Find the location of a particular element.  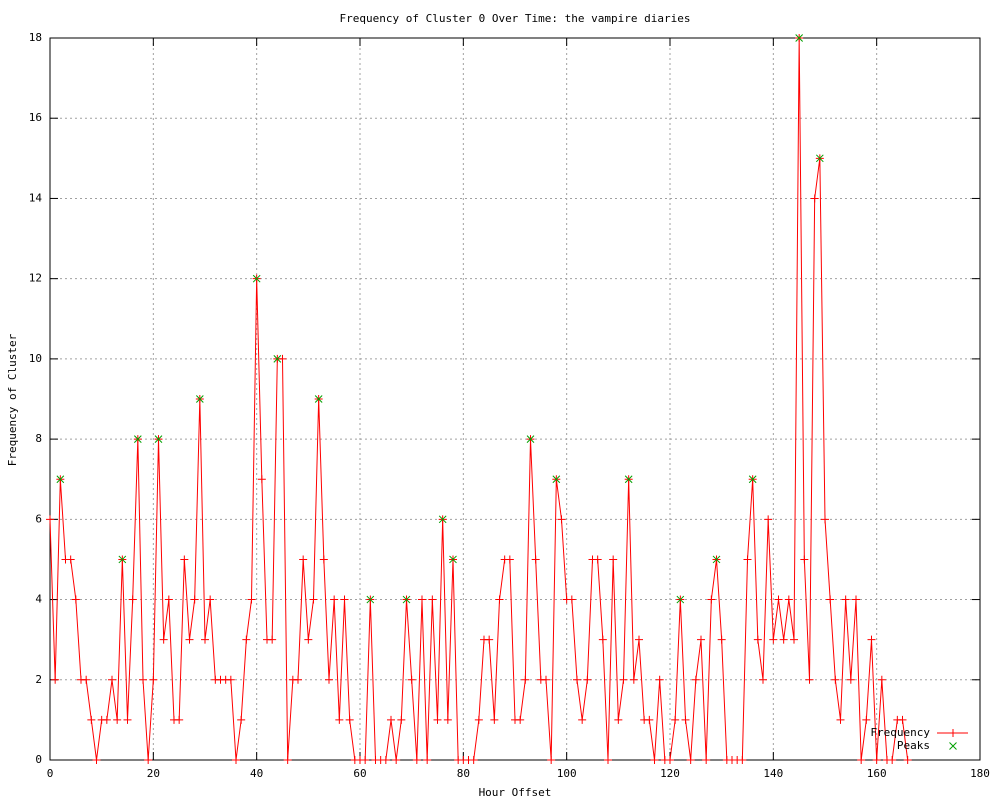

x-tick-label: 60 is located at coordinates (359, 773).